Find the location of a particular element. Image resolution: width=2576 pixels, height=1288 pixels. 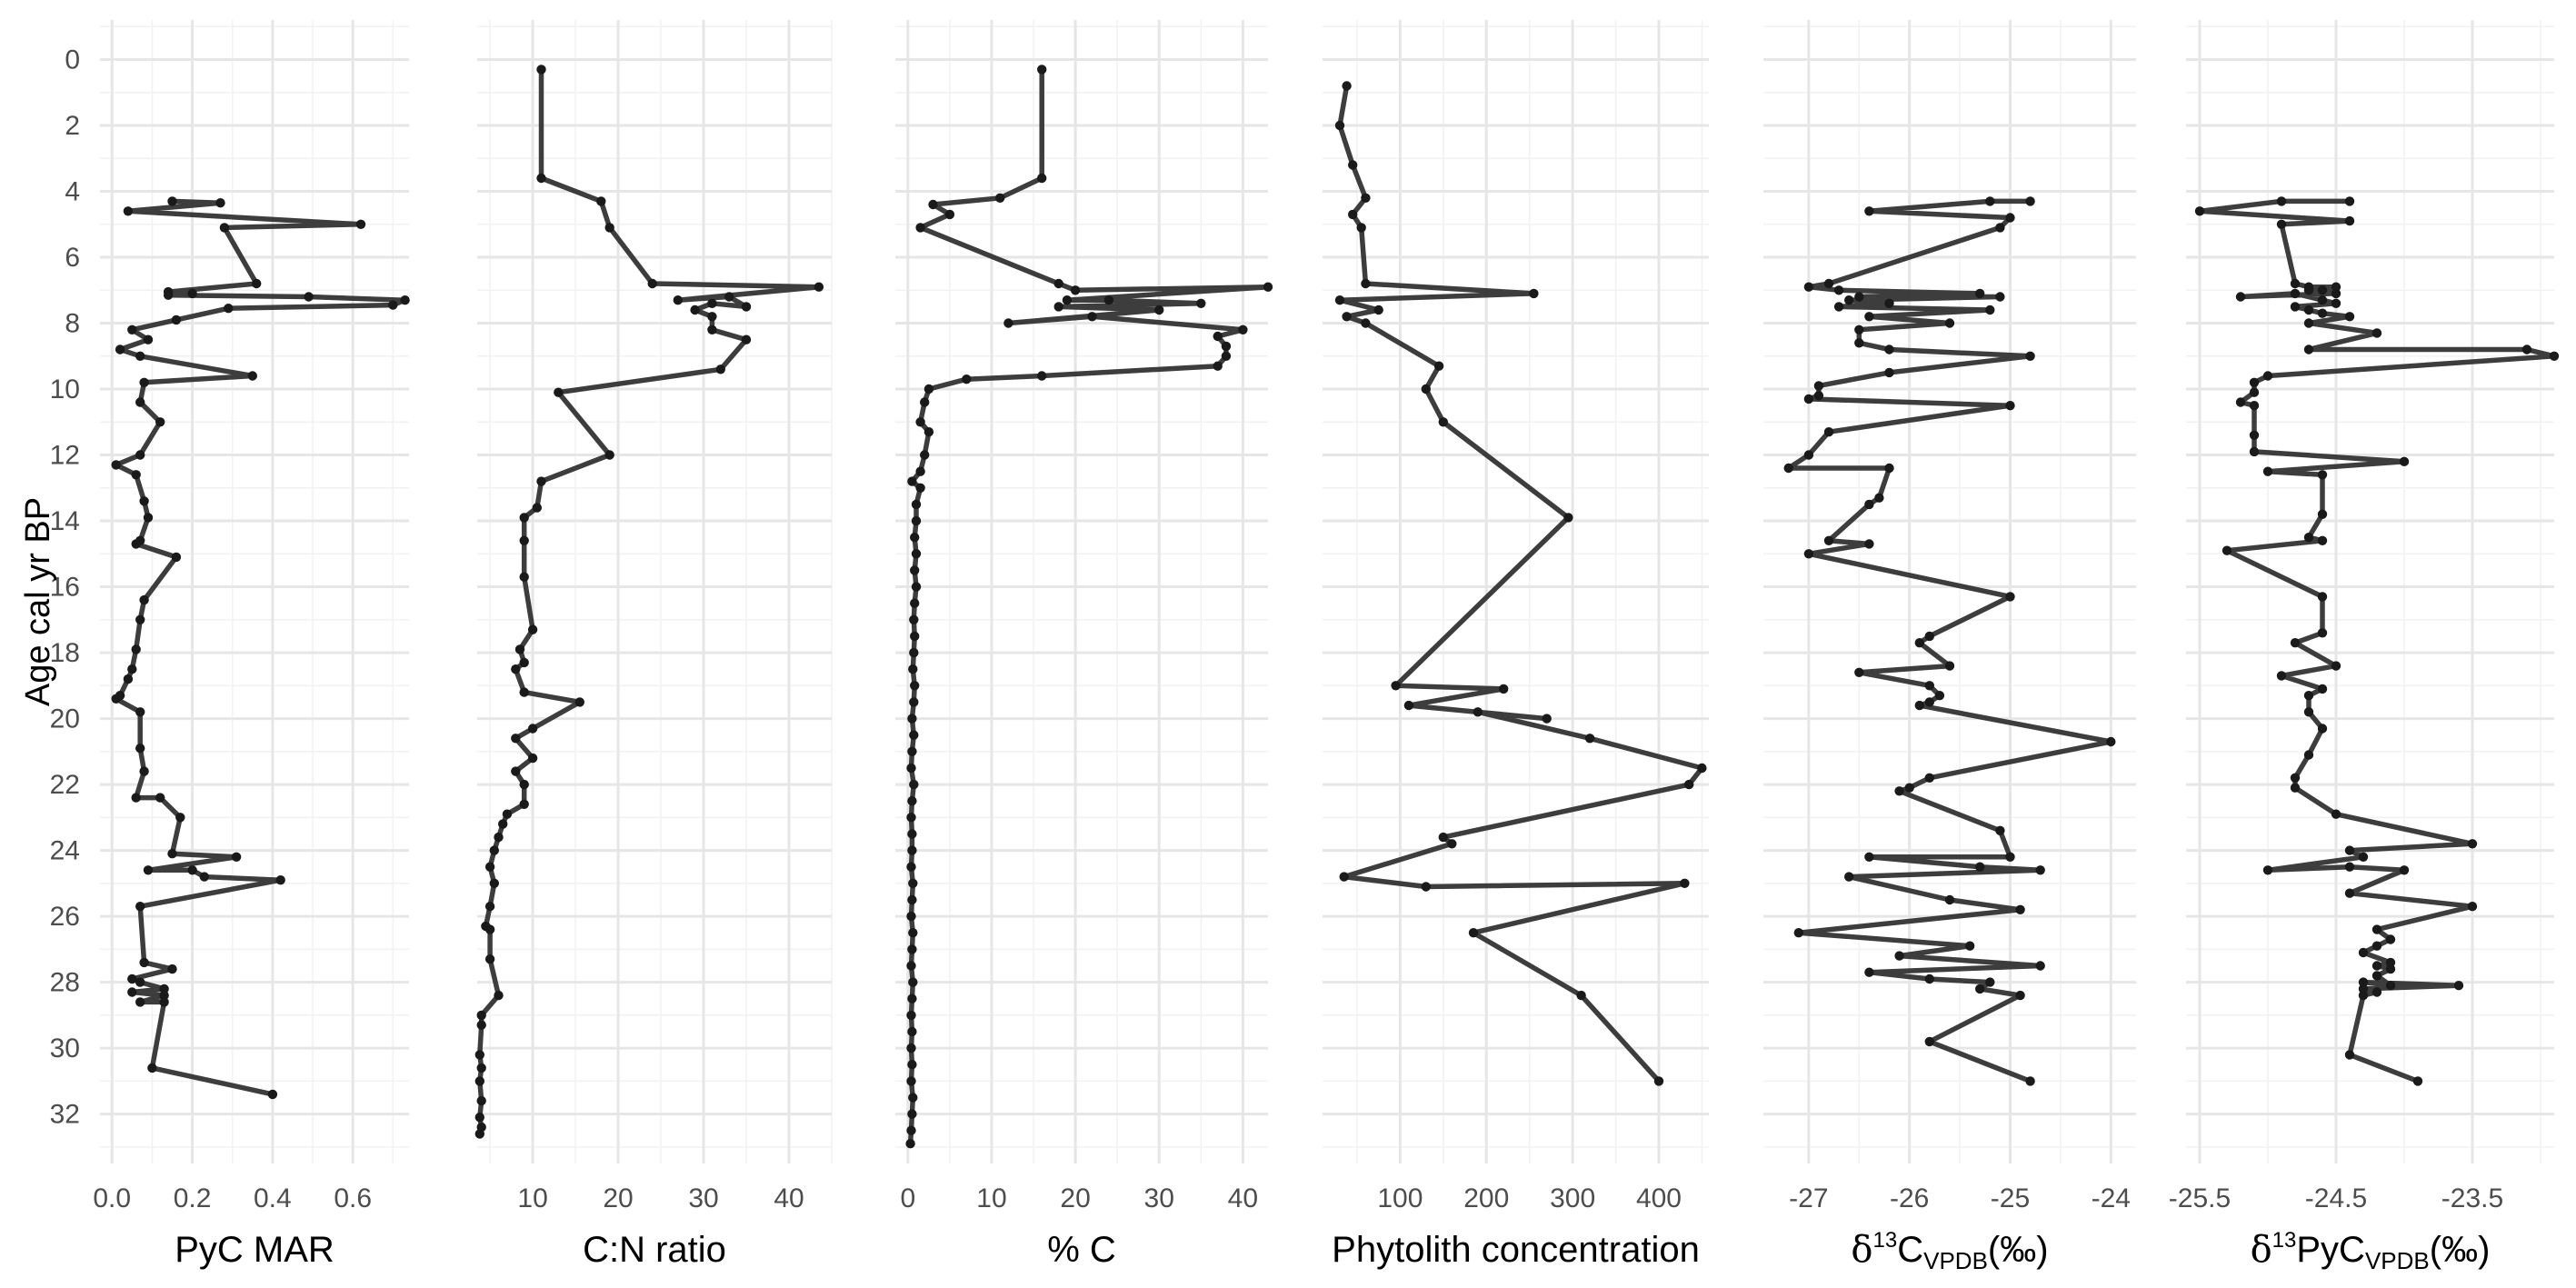

x-tick-label: 400 is located at coordinates (1659, 1198).